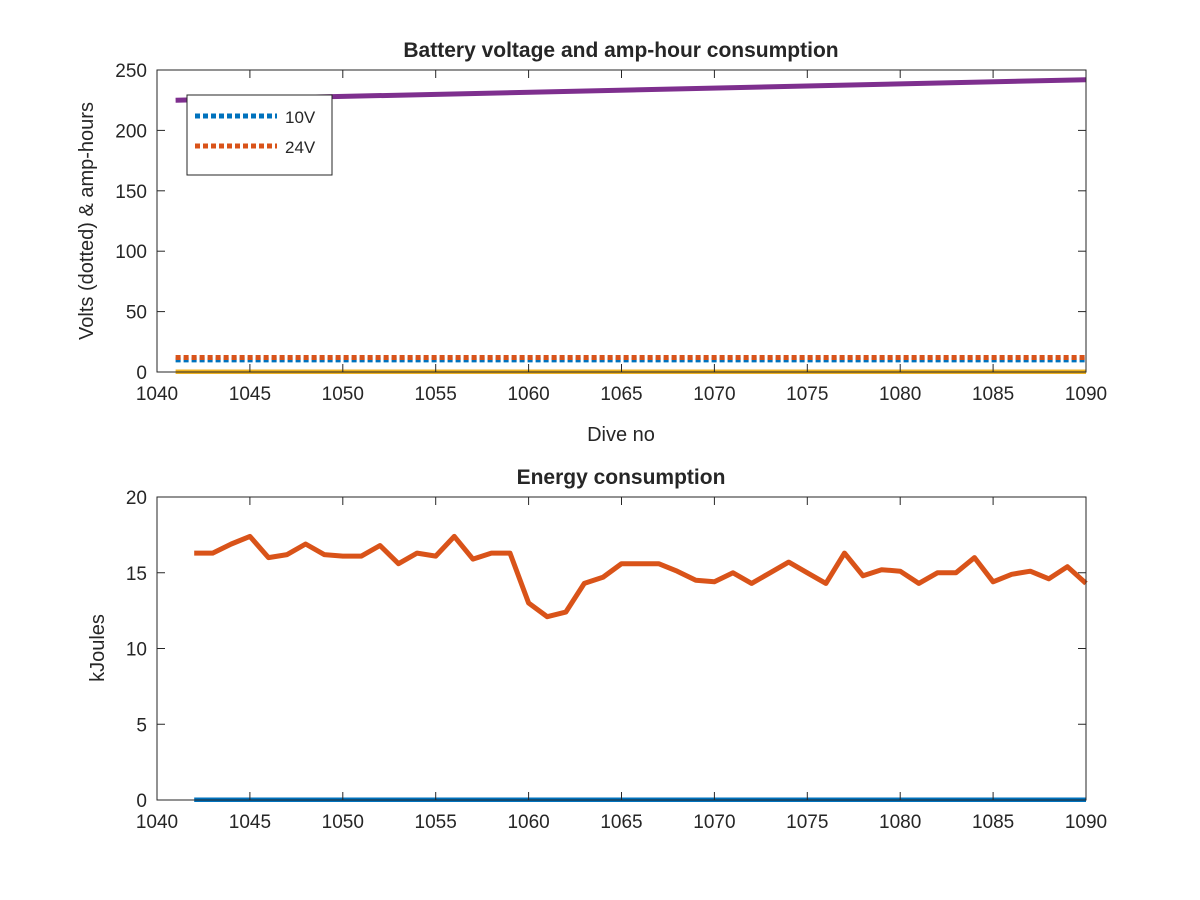 The width and height of the screenshot is (1200, 900). Describe the element at coordinates (714, 822) in the screenshot. I see `bottom-chart-x-tick-label: 1070` at that location.